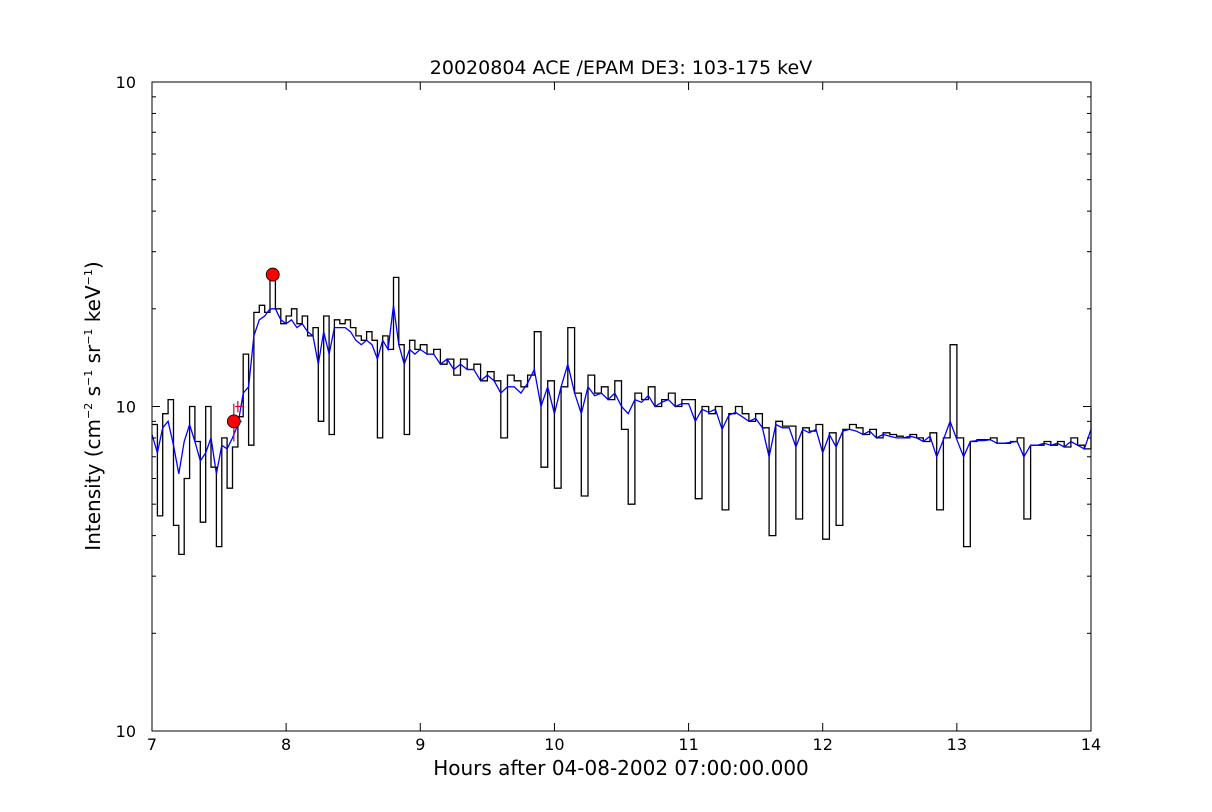 Image resolution: width=1212 pixels, height=812 pixels. What do you see at coordinates (286, 744) in the screenshot?
I see `x-tick-label: 8` at bounding box center [286, 744].